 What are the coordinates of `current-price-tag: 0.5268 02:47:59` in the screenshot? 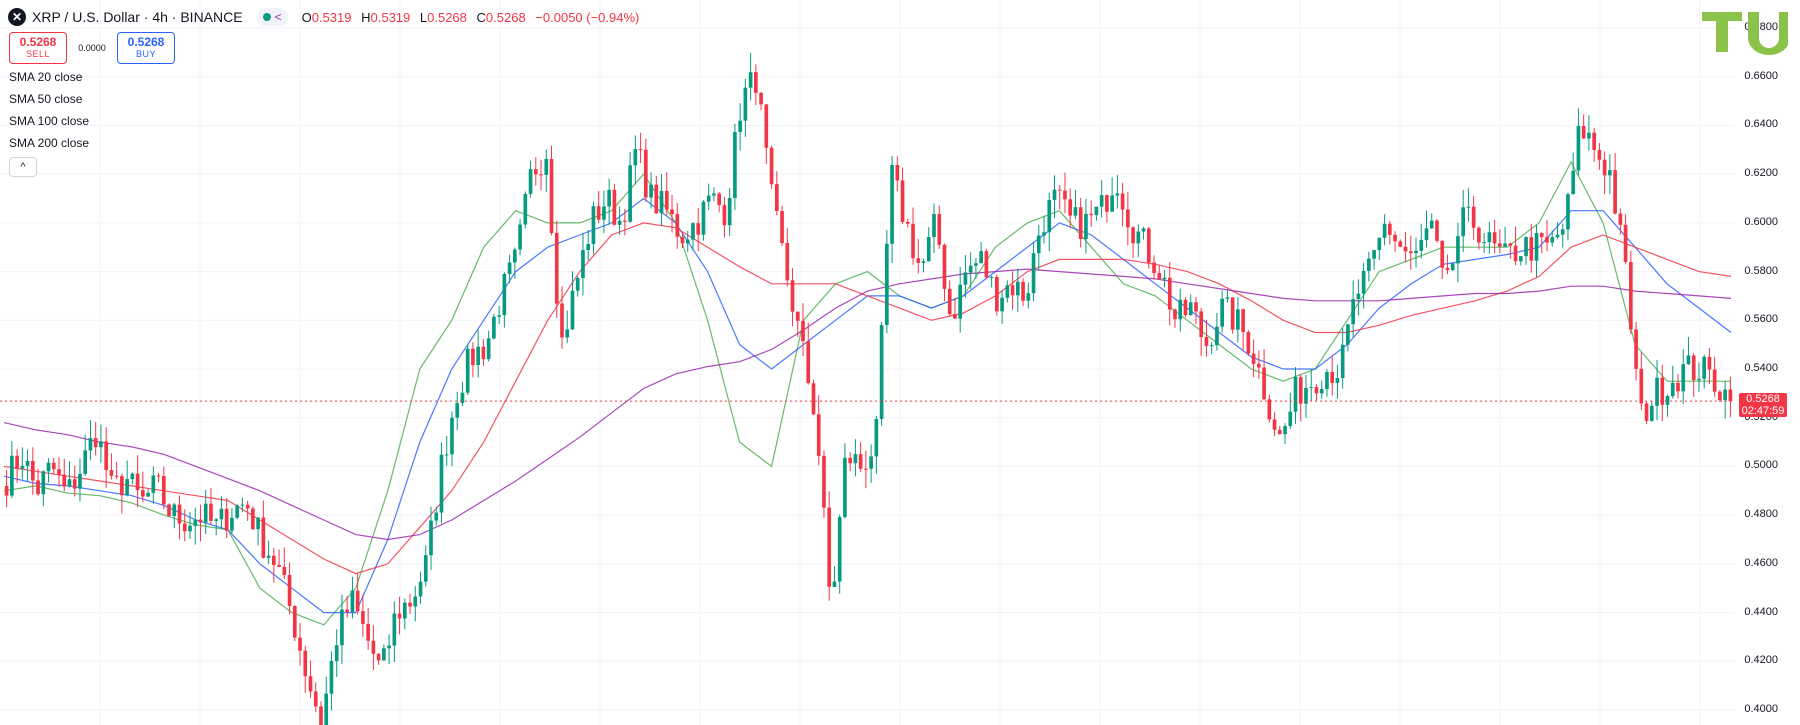 It's located at (1763, 405).